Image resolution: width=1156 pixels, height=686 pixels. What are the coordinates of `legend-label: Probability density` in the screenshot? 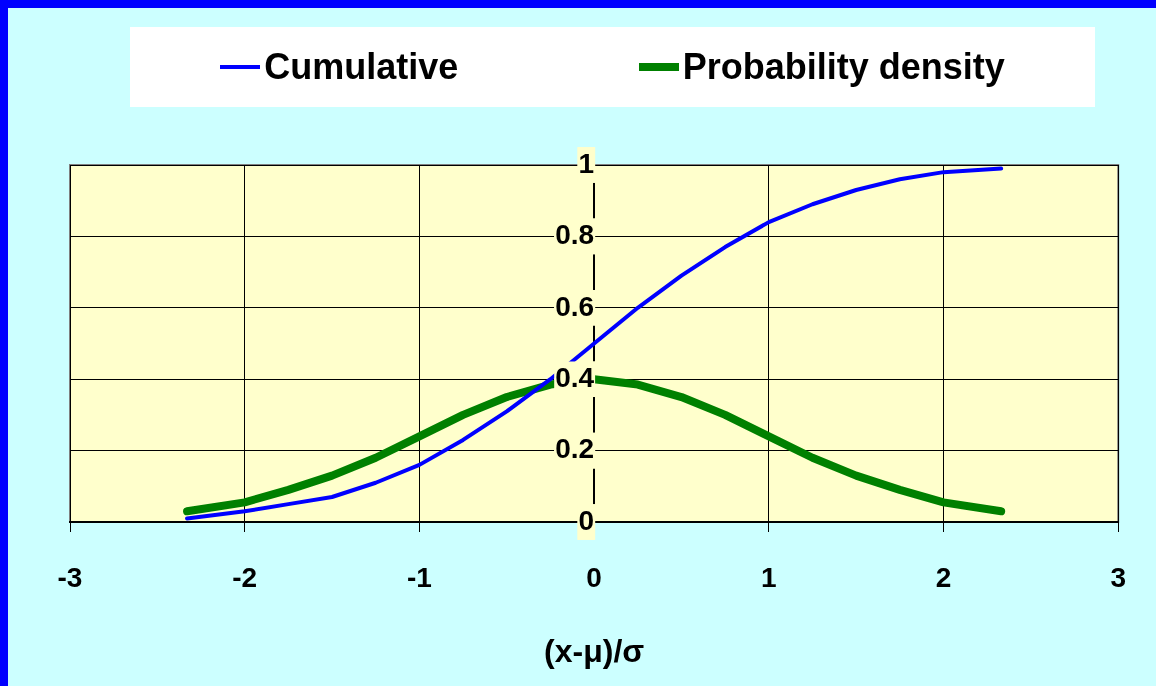 It's located at (843, 67).